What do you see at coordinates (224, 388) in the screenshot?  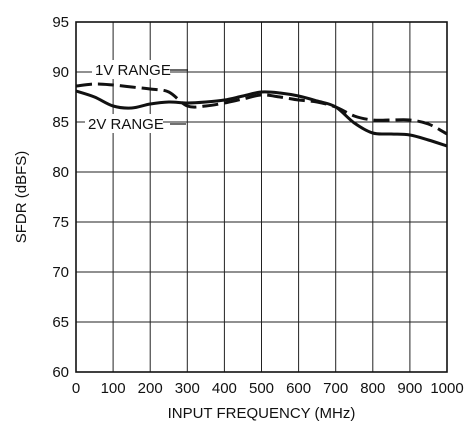 I see `x-tick-label: 400` at bounding box center [224, 388].